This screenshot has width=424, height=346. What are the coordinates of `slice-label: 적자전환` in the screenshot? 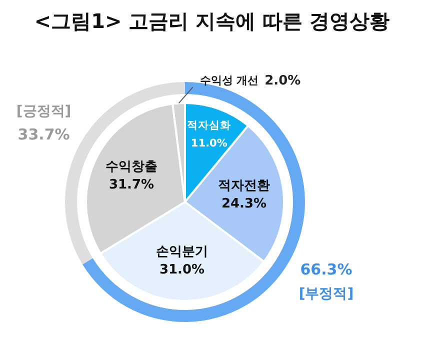 It's located at (244, 186).